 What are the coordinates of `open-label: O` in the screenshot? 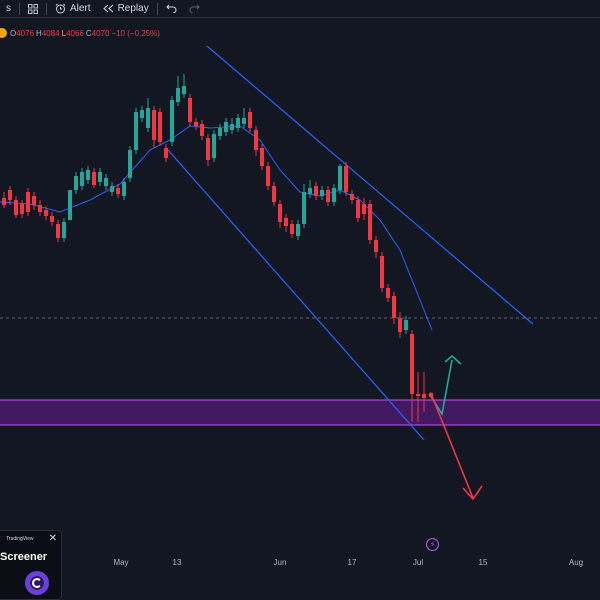 It's located at (13, 33).